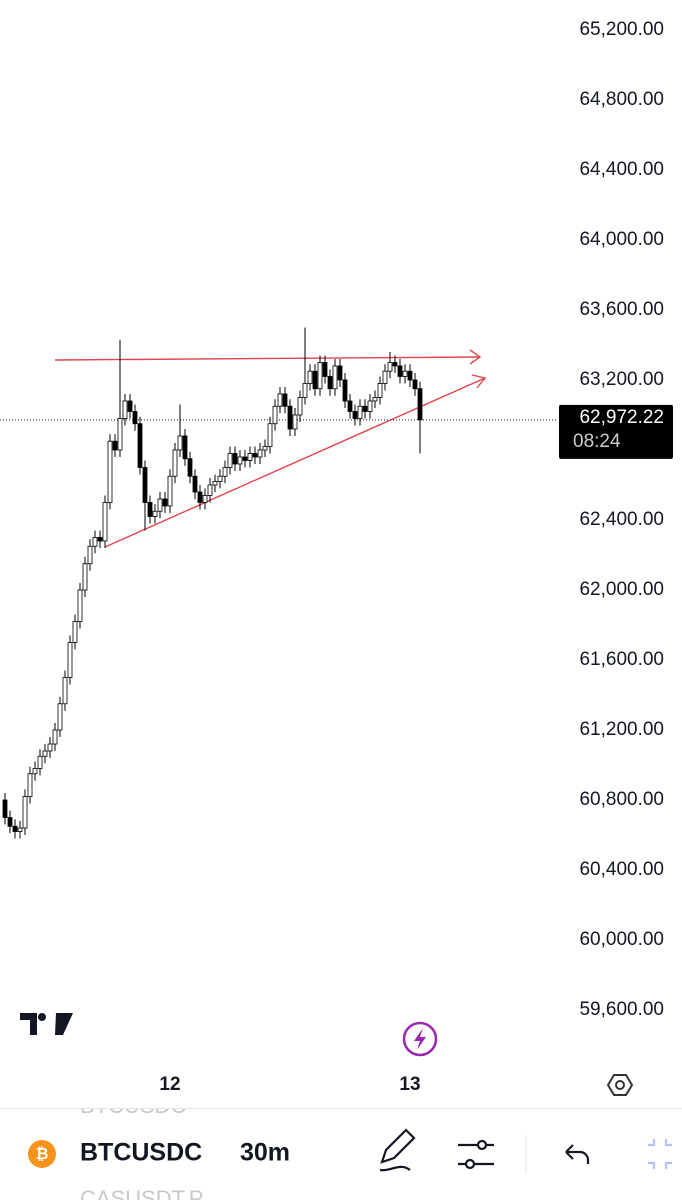 The height and width of the screenshot is (1200, 682). Describe the element at coordinates (42, 1154) in the screenshot. I see `btc-icon: ₿` at that location.